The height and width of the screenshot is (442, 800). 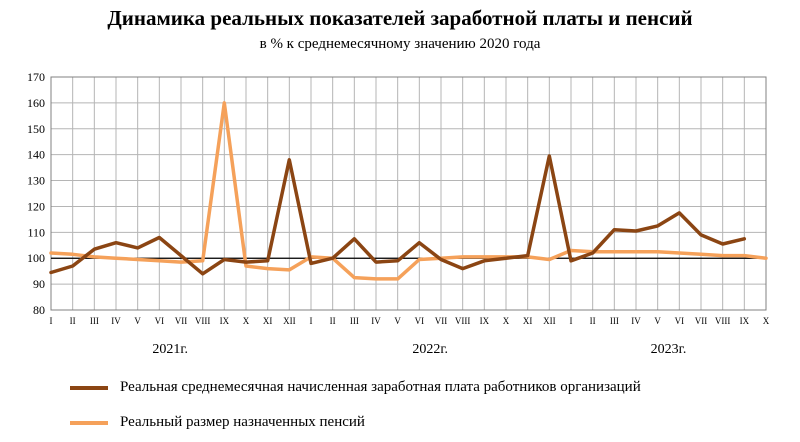 What do you see at coordinates (430, 349) in the screenshot?
I see `year-label: 2022г.` at bounding box center [430, 349].